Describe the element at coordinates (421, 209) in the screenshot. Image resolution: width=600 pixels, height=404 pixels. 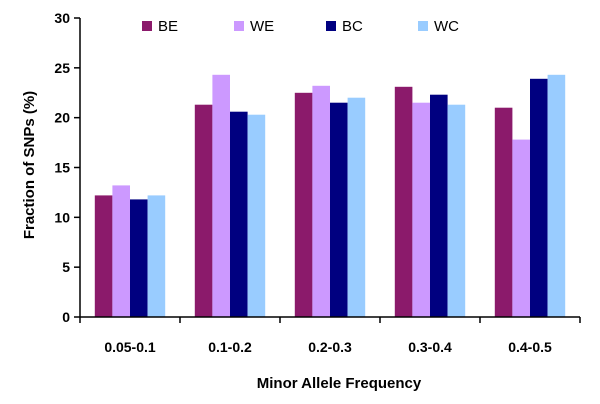
I see `bar-WE-0.3-0.4` at that location.